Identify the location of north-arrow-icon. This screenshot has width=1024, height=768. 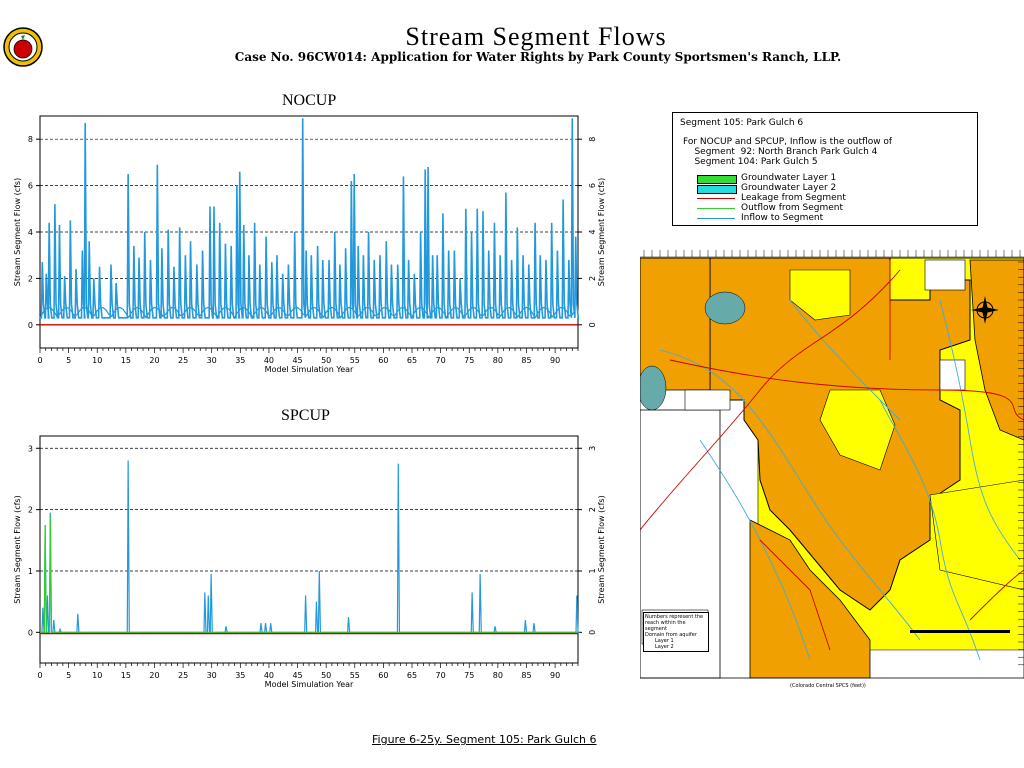
(985, 310).